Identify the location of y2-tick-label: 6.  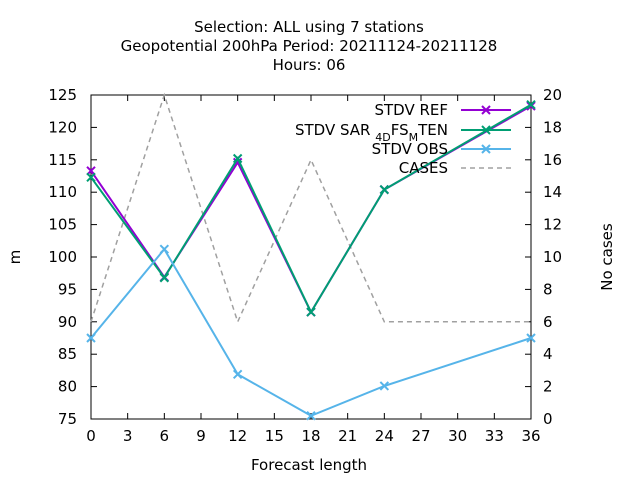
(548, 322).